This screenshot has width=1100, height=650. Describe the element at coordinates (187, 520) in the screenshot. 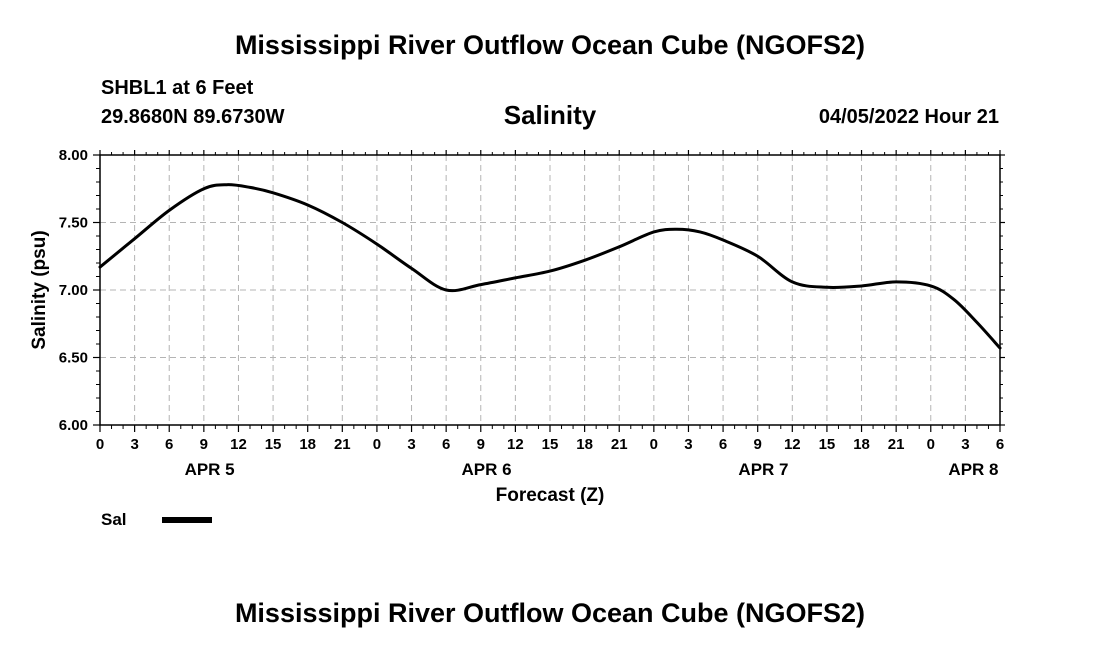

I see `legend-line-swatch` at that location.